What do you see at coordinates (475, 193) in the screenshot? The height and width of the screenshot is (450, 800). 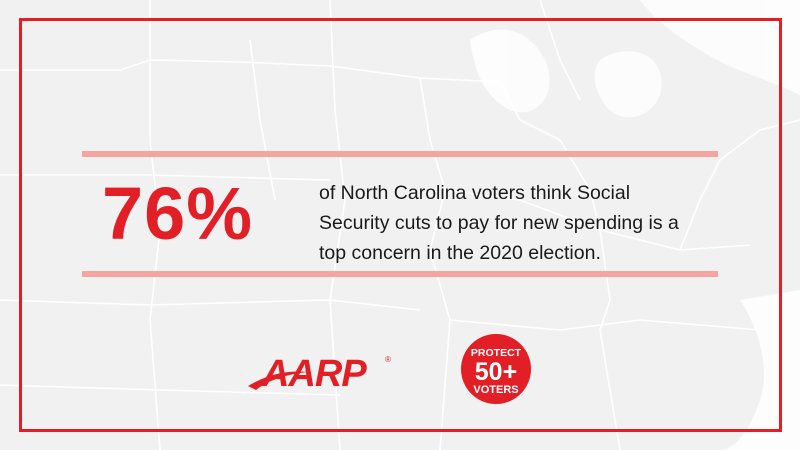 I see `caption-line: of North Carolina voters think Social` at bounding box center [475, 193].